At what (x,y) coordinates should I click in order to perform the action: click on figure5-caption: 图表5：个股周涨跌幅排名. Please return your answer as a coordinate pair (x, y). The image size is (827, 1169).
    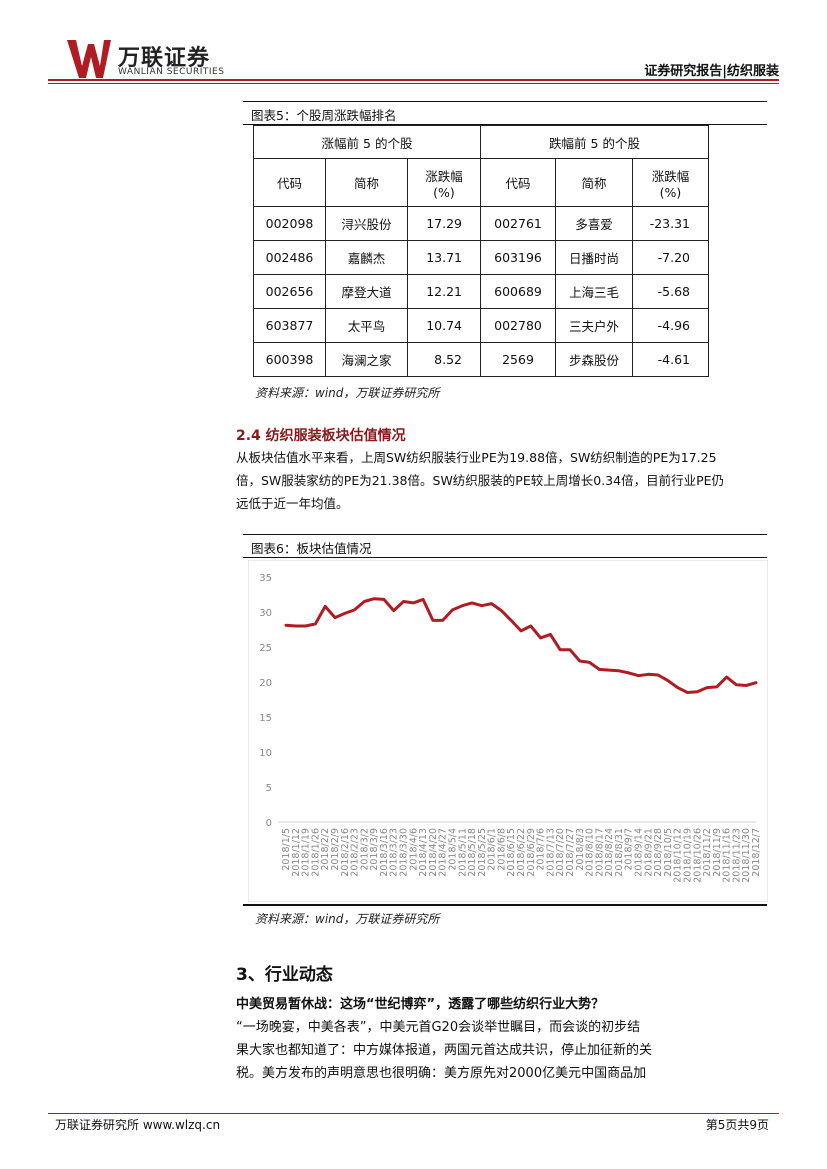
    Looking at the image, I should click on (324, 115).